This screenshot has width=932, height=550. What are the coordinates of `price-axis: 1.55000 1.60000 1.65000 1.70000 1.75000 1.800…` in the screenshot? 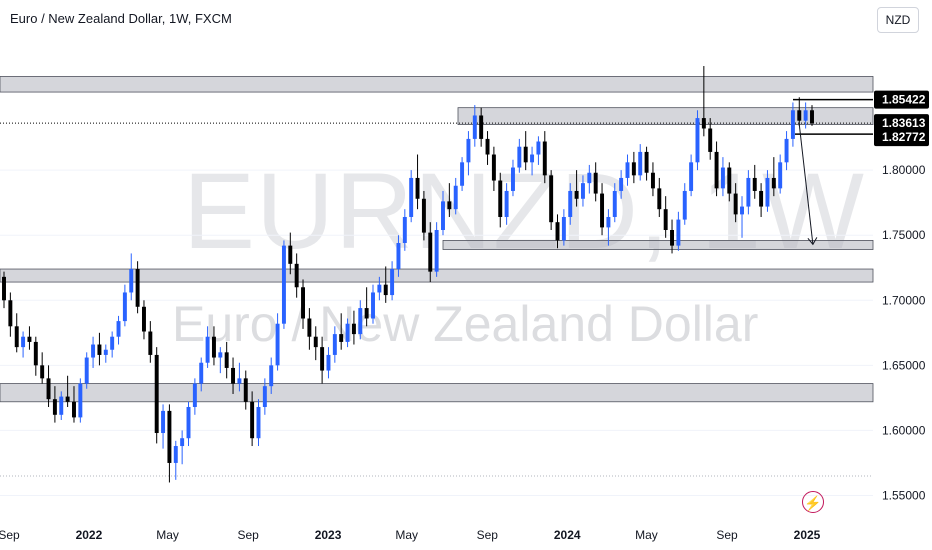 It's located at (904, 332).